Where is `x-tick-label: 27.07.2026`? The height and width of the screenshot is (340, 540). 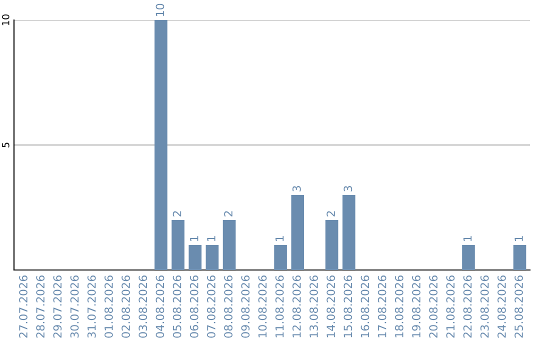 x-tick-label: 27.07.2026 is located at coordinates (23, 307).